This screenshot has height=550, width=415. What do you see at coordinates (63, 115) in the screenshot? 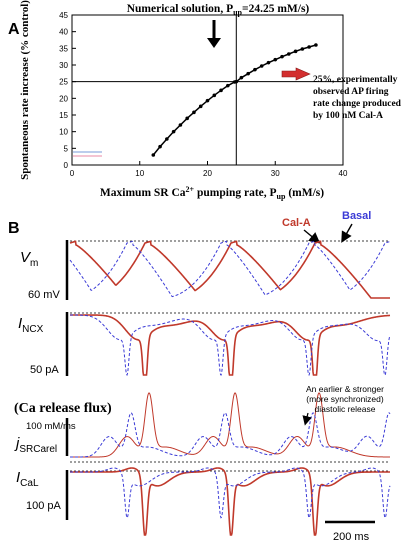
I see `y-tick-label: 15` at bounding box center [63, 115].